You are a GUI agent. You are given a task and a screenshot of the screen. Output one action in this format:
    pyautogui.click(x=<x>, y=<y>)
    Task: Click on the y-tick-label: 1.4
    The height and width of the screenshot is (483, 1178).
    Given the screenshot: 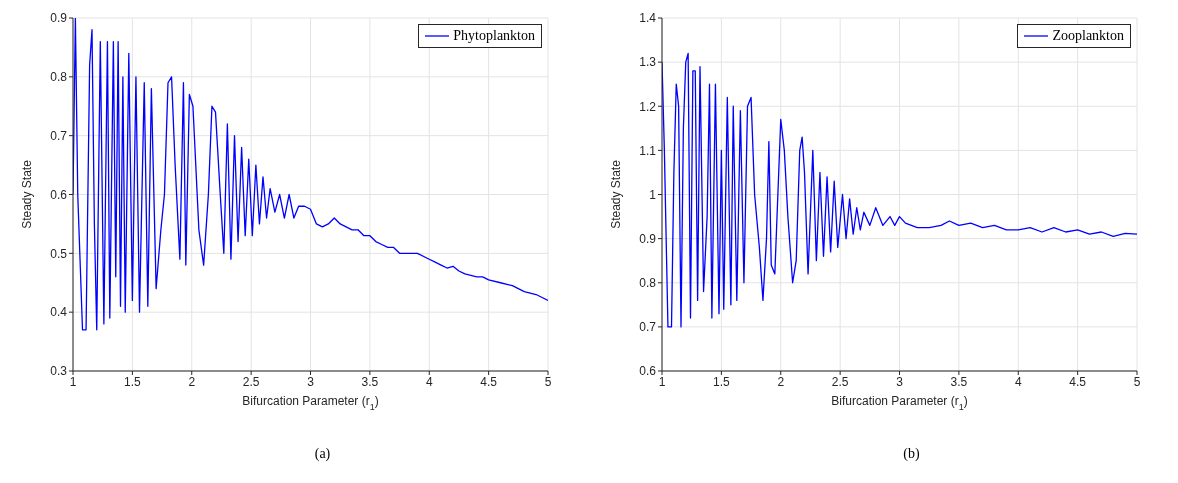 What is the action you would take?
    pyautogui.click(x=648, y=18)
    